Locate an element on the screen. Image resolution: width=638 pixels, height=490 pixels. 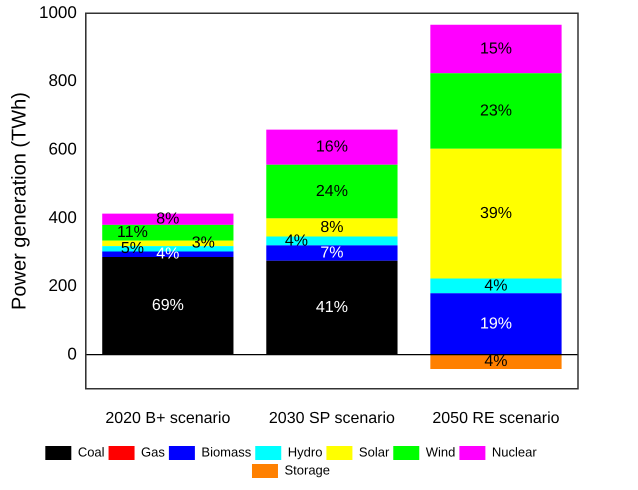
annotation: 15% is located at coordinates (496, 49).